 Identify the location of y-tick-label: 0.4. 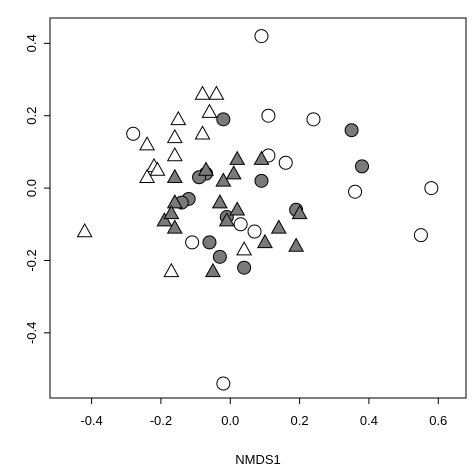
(31, 43).